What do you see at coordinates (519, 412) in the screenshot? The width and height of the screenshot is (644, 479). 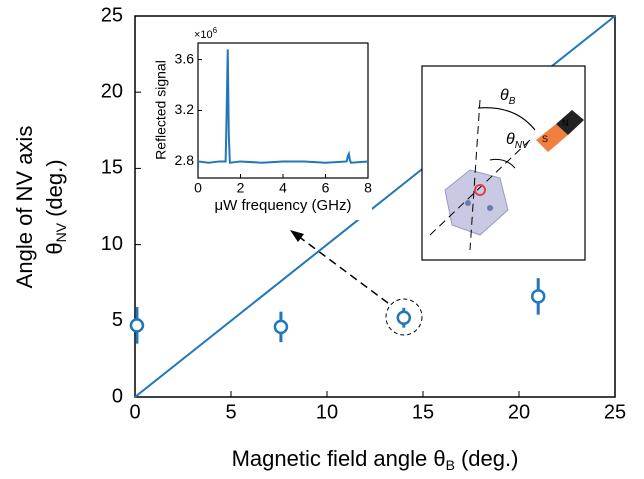 I see `x-tick-label: 20` at bounding box center [519, 412].